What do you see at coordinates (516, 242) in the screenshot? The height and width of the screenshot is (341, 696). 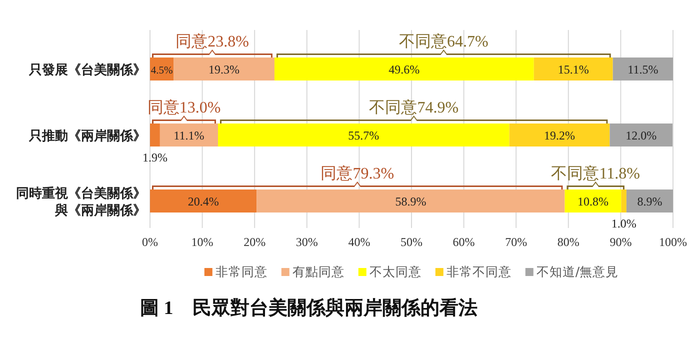 I see `x-tick-label: 70%` at bounding box center [516, 242].